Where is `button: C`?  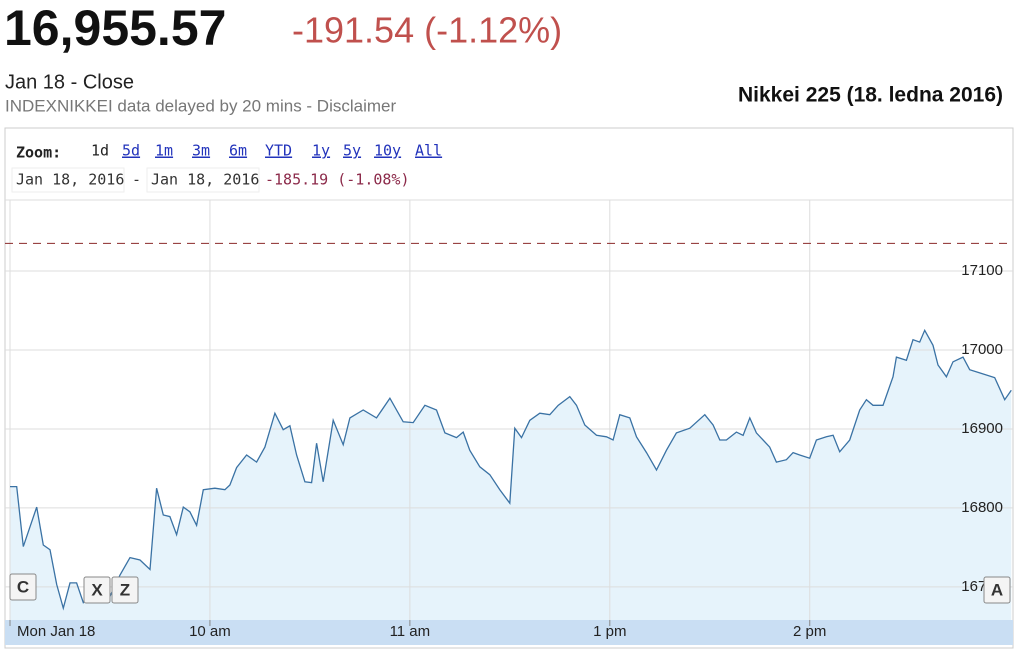 button: C is located at coordinates (23, 587).